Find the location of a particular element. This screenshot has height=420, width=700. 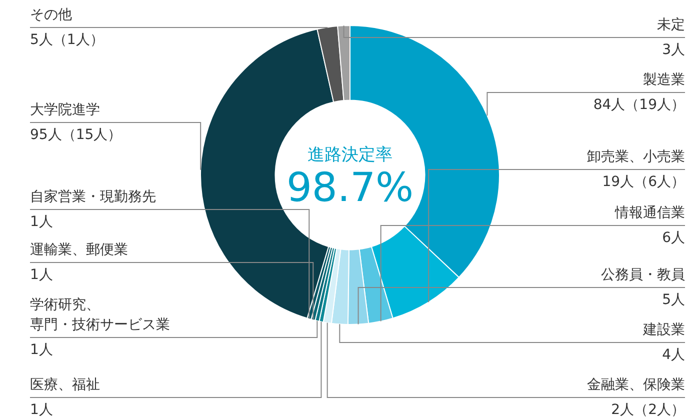

data-label: 19人（6人） is located at coordinates (643, 182).